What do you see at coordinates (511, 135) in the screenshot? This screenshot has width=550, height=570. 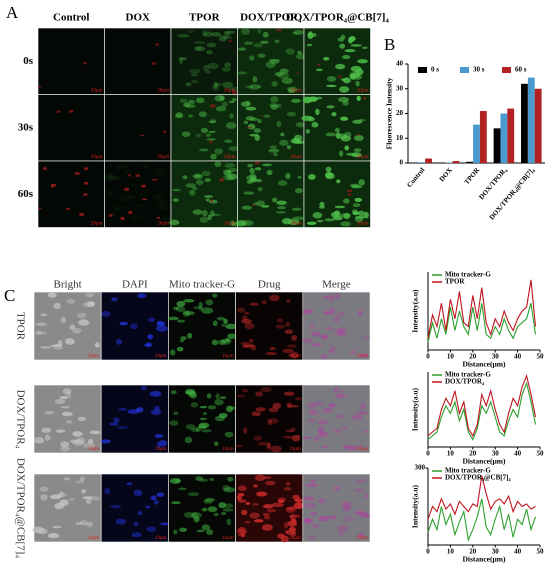 I see `bar` at bounding box center [511, 135].